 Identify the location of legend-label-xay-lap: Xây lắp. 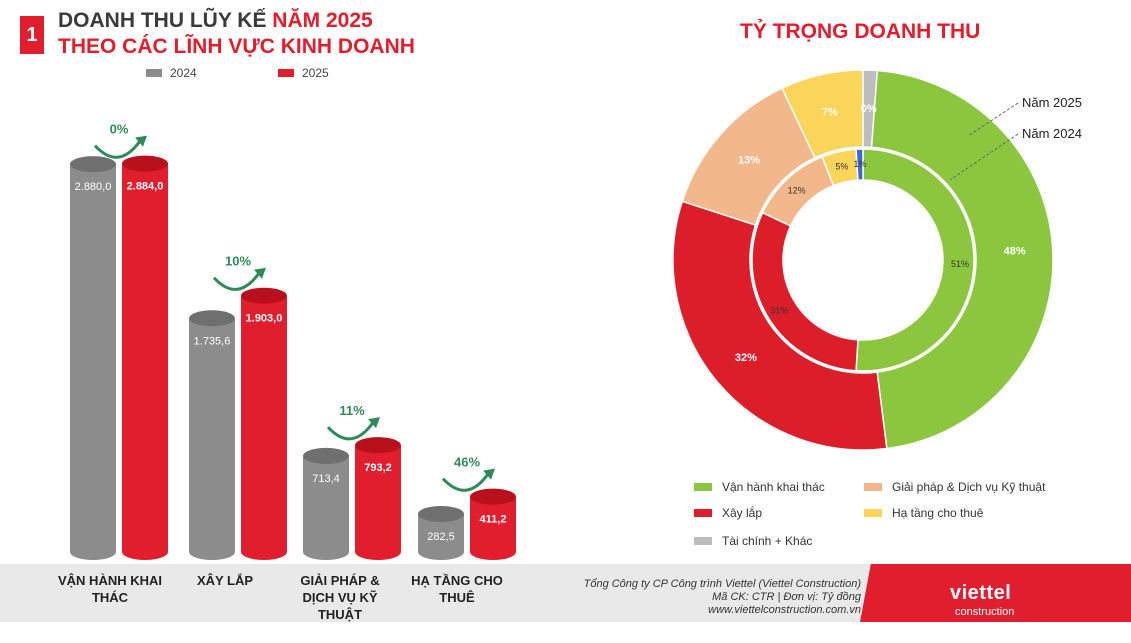
(742, 513).